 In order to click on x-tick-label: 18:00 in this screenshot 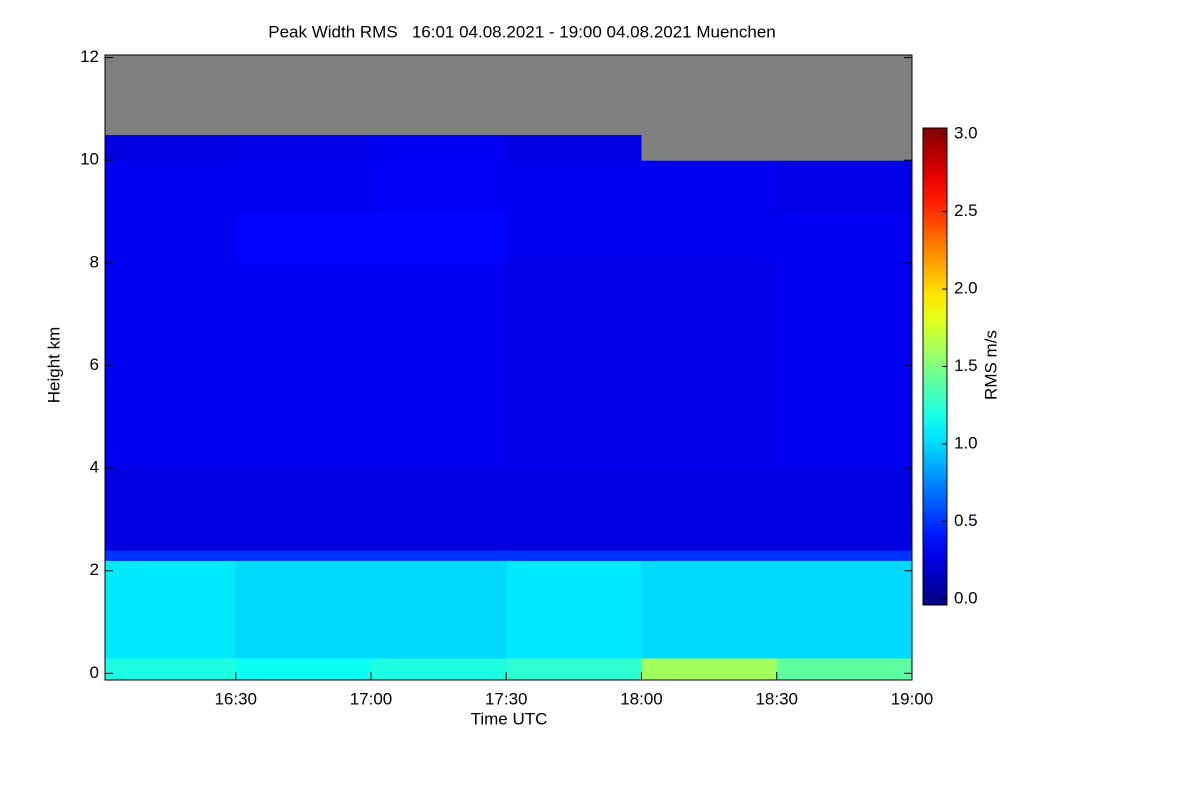, I will do `click(641, 698)`.